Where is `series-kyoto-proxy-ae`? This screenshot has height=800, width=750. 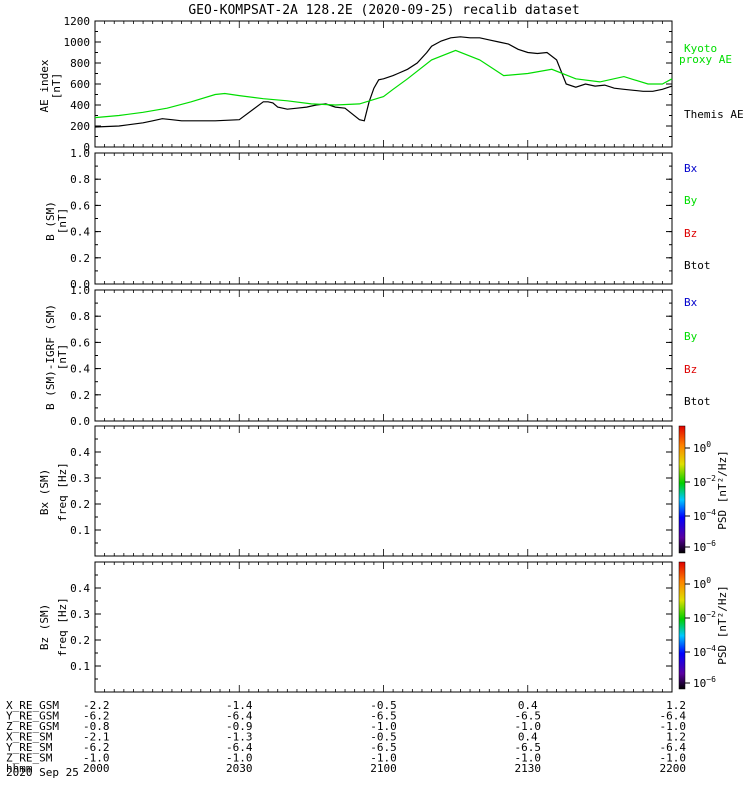 series-kyoto-proxy-ae is located at coordinates (383, 84).